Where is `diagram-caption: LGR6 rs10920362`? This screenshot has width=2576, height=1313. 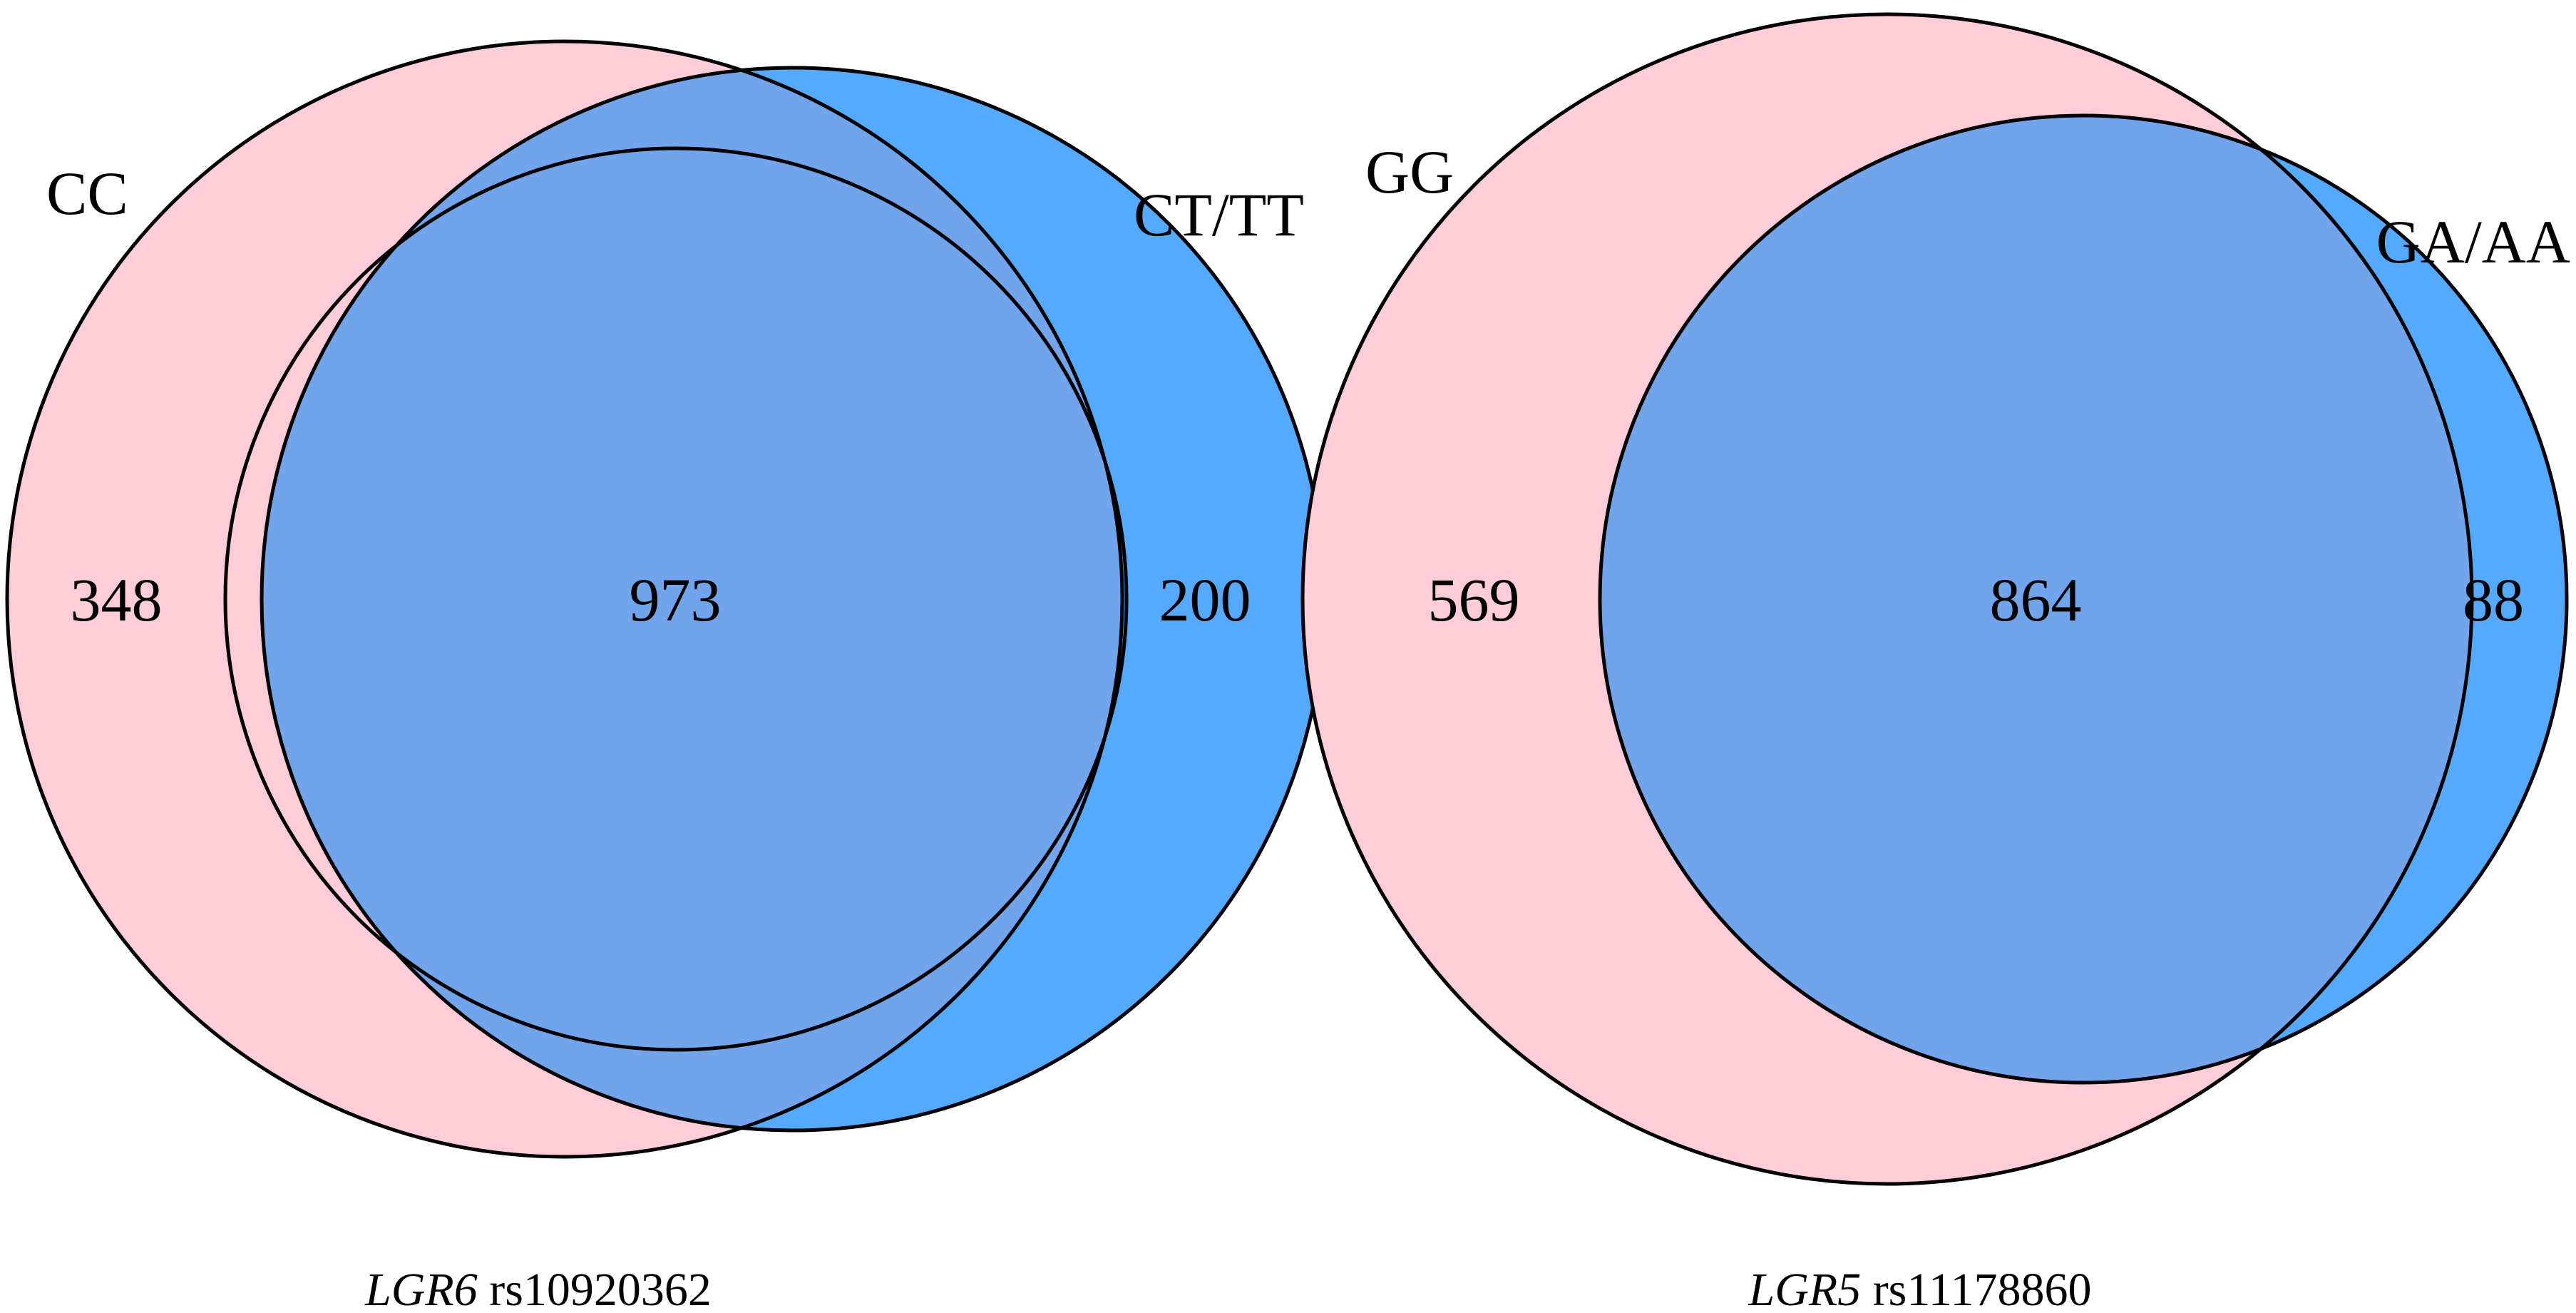 diagram-caption: LGR6 rs10920362 is located at coordinates (538, 1288).